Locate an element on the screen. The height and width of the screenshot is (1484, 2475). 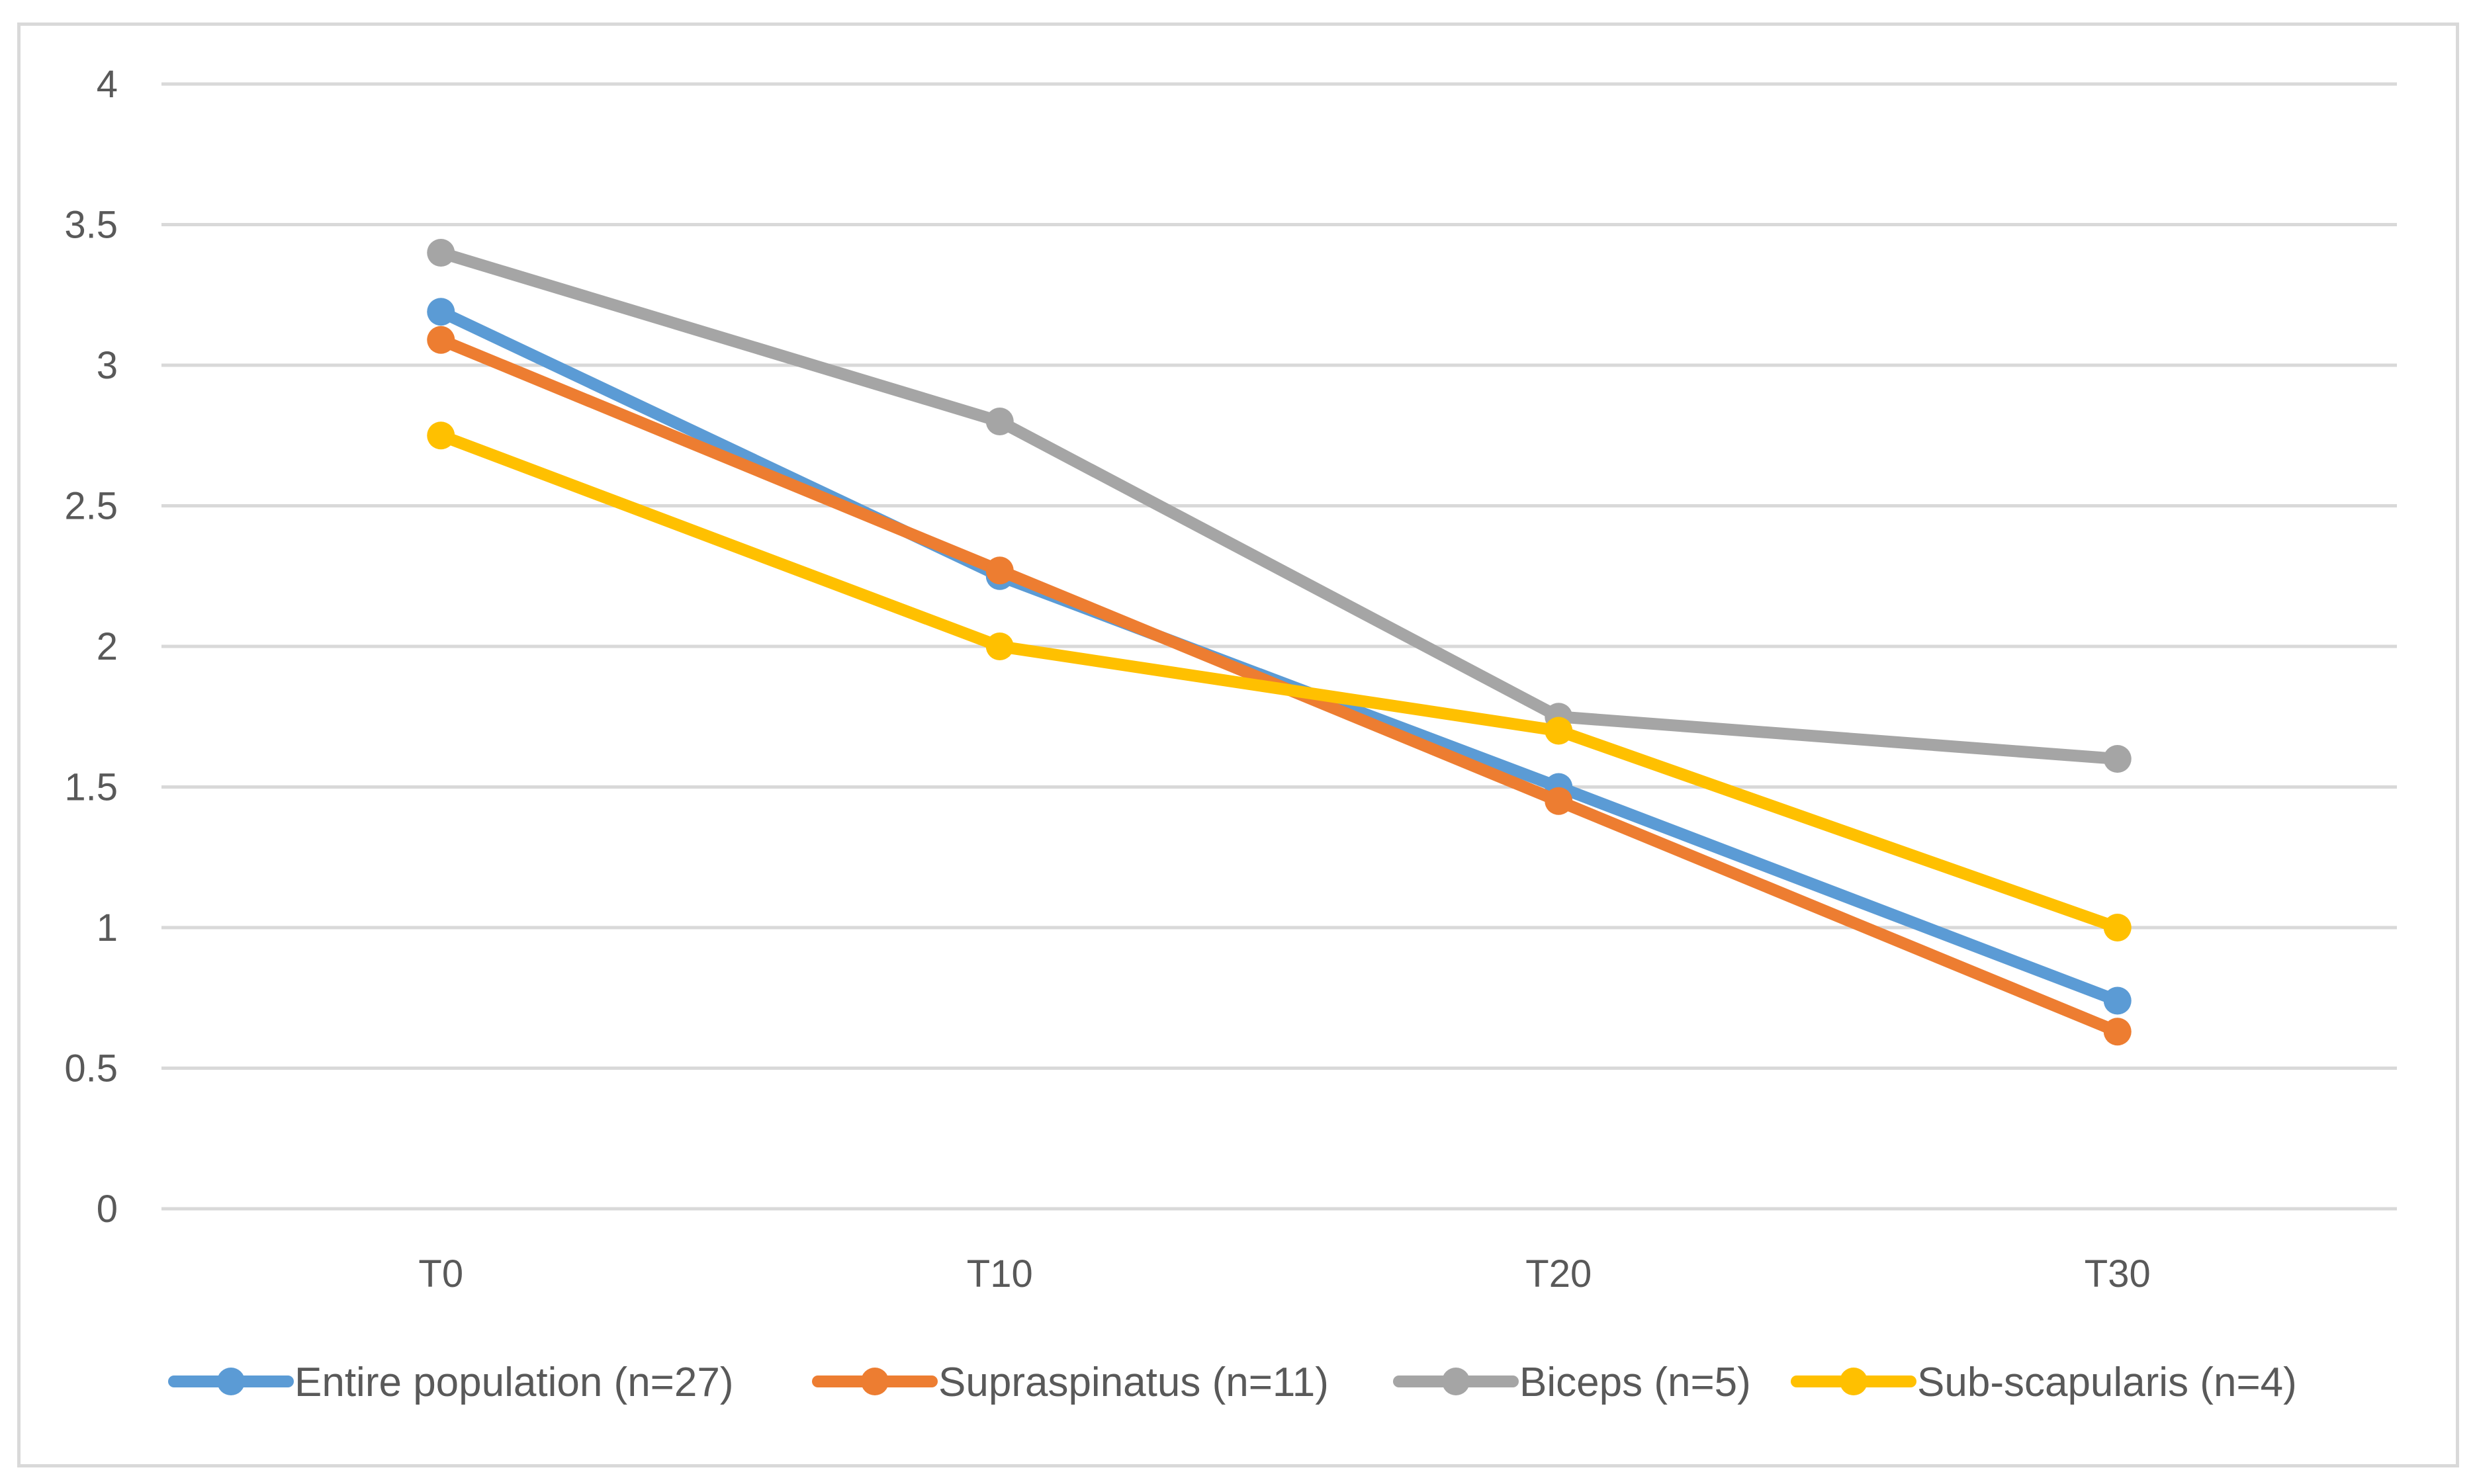
y-tick-label: 0 is located at coordinates (107, 1209).